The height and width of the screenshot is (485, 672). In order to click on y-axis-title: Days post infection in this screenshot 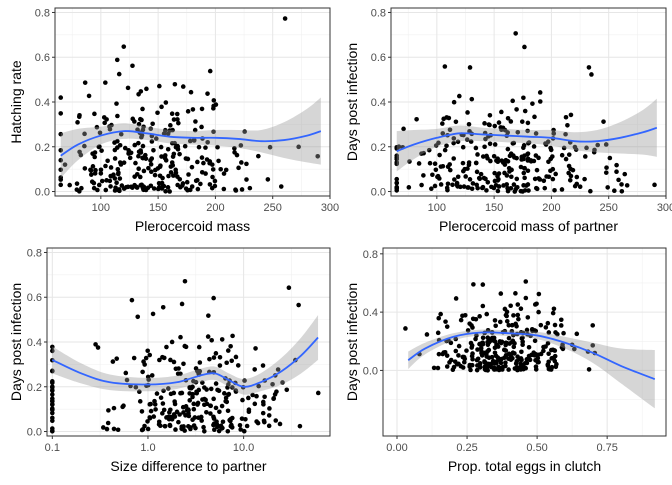, I will do `click(16, 342)`.